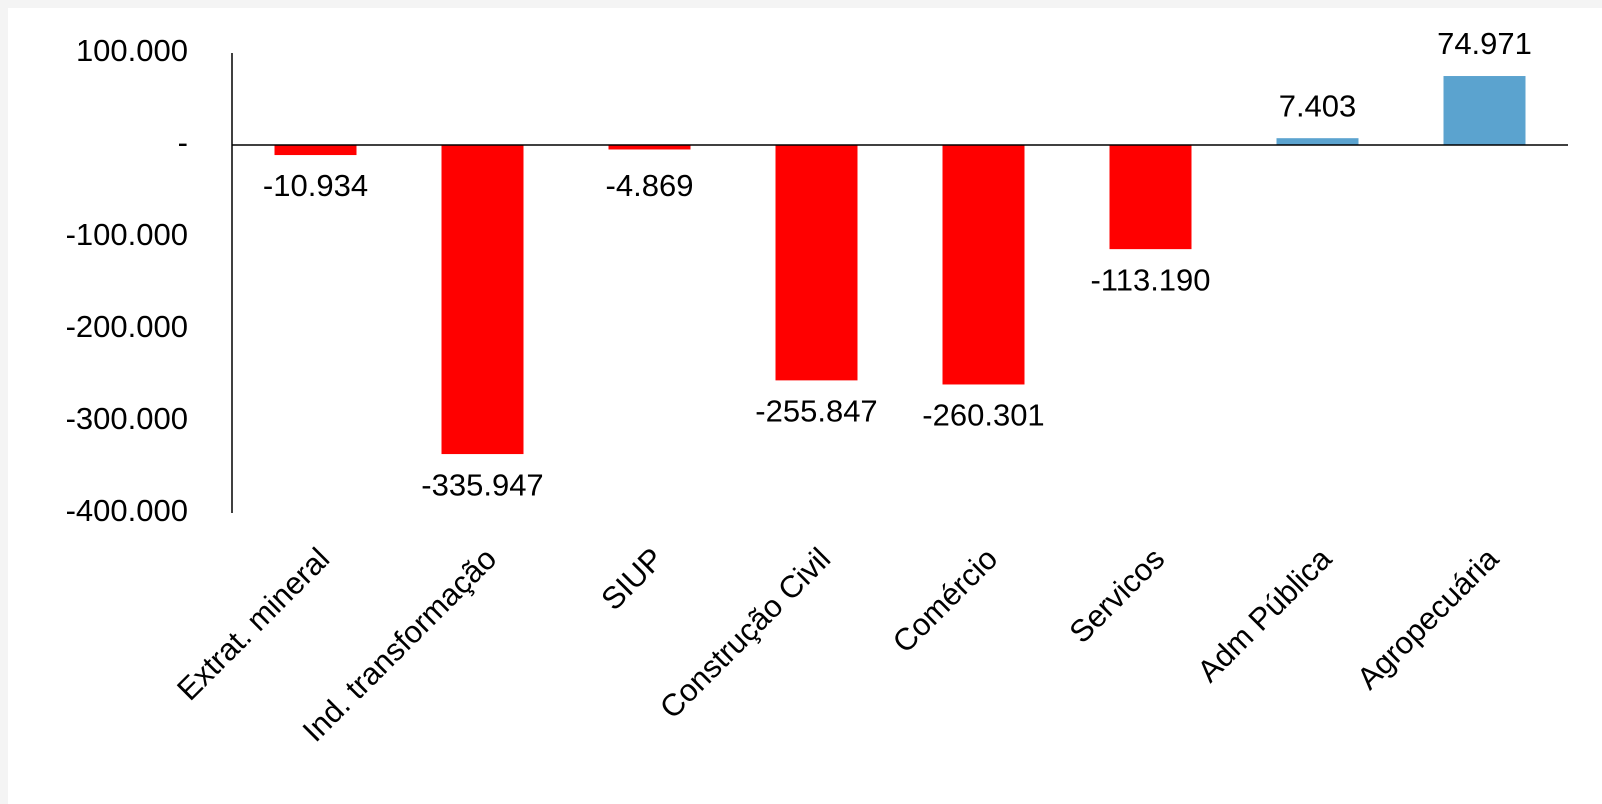 This screenshot has height=804, width=1602. Describe the element at coordinates (1484, 43) in the screenshot. I see `value-label: 74.971` at that location.